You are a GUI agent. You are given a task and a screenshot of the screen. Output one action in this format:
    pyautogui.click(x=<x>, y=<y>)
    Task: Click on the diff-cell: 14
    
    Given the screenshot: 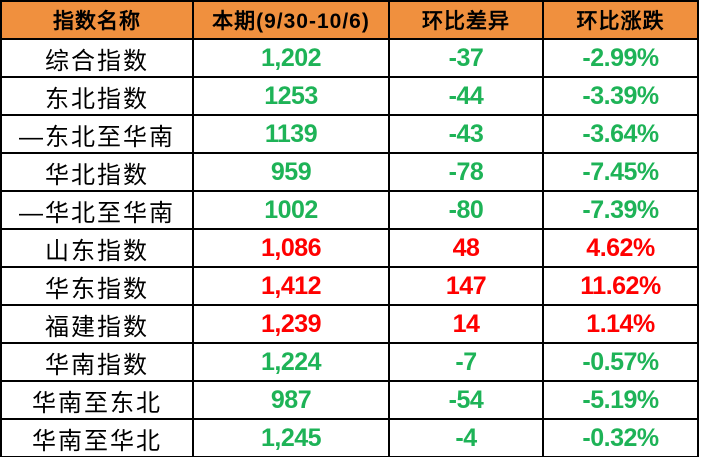 What is the action you would take?
    pyautogui.click(x=466, y=324)
    